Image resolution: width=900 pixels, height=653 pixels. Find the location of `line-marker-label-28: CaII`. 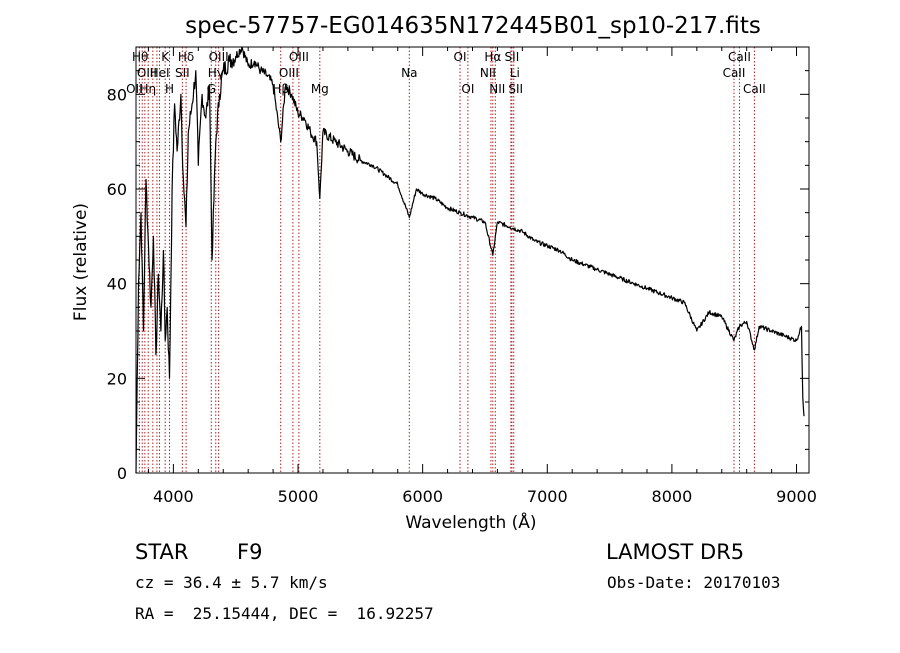

line-marker-label-28: CaII is located at coordinates (739, 57).